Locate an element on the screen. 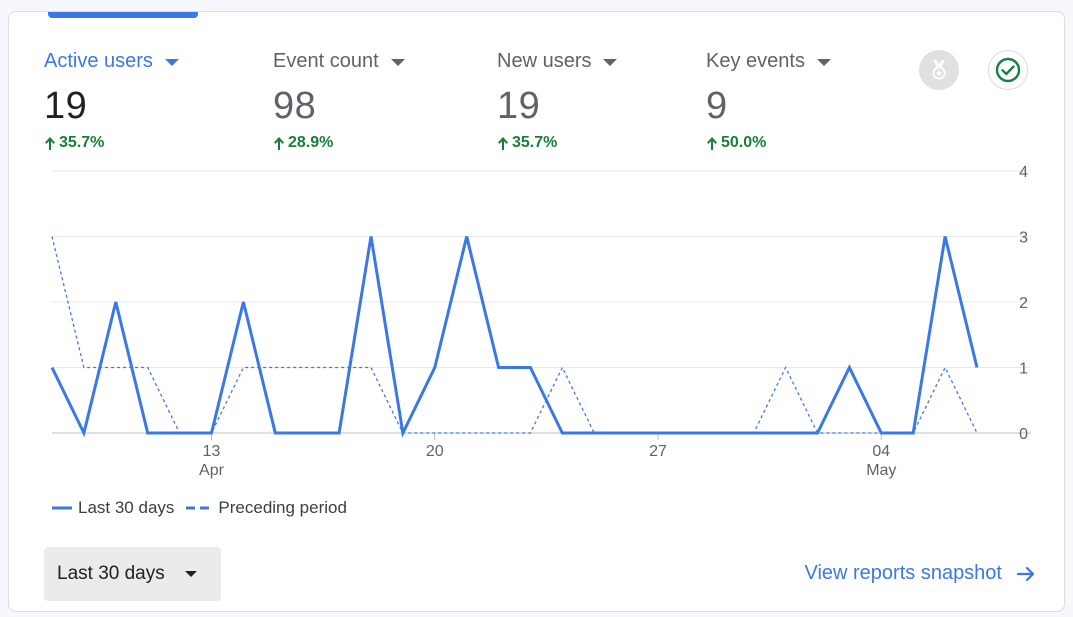 The image size is (1073, 617). x-tick-label: 20 is located at coordinates (435, 451).